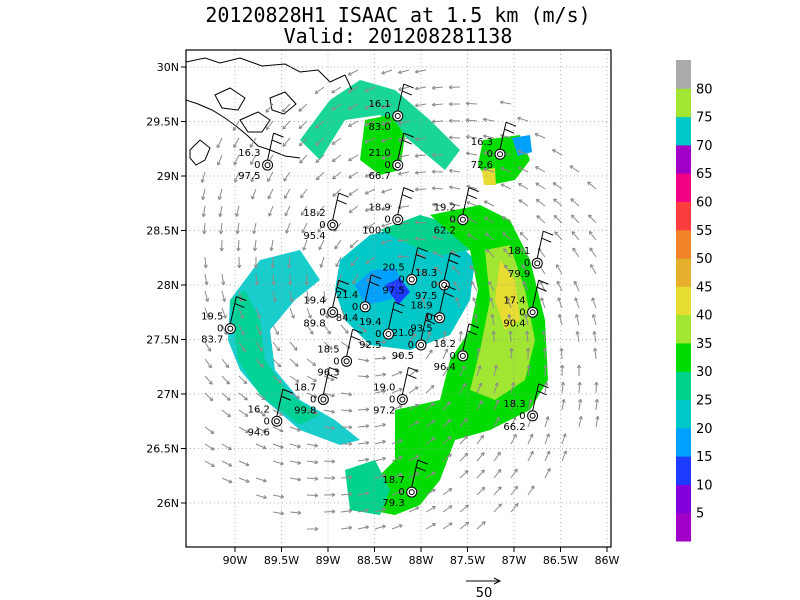 This screenshot has height=600, width=800. What do you see at coordinates (421, 306) in the screenshot?
I see `station-speed-12: 18.9` at bounding box center [421, 306].